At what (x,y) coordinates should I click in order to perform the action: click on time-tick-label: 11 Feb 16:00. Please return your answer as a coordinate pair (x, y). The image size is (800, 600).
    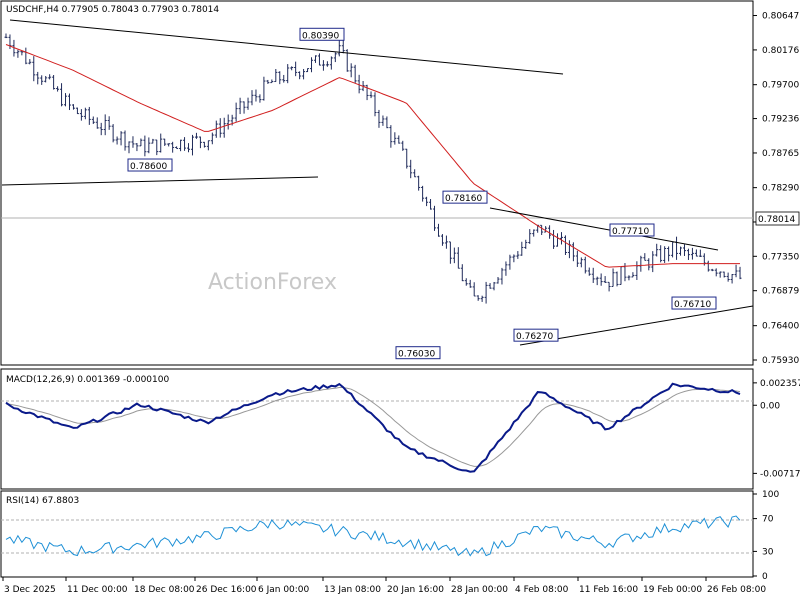
    Looking at the image, I should click on (608, 590).